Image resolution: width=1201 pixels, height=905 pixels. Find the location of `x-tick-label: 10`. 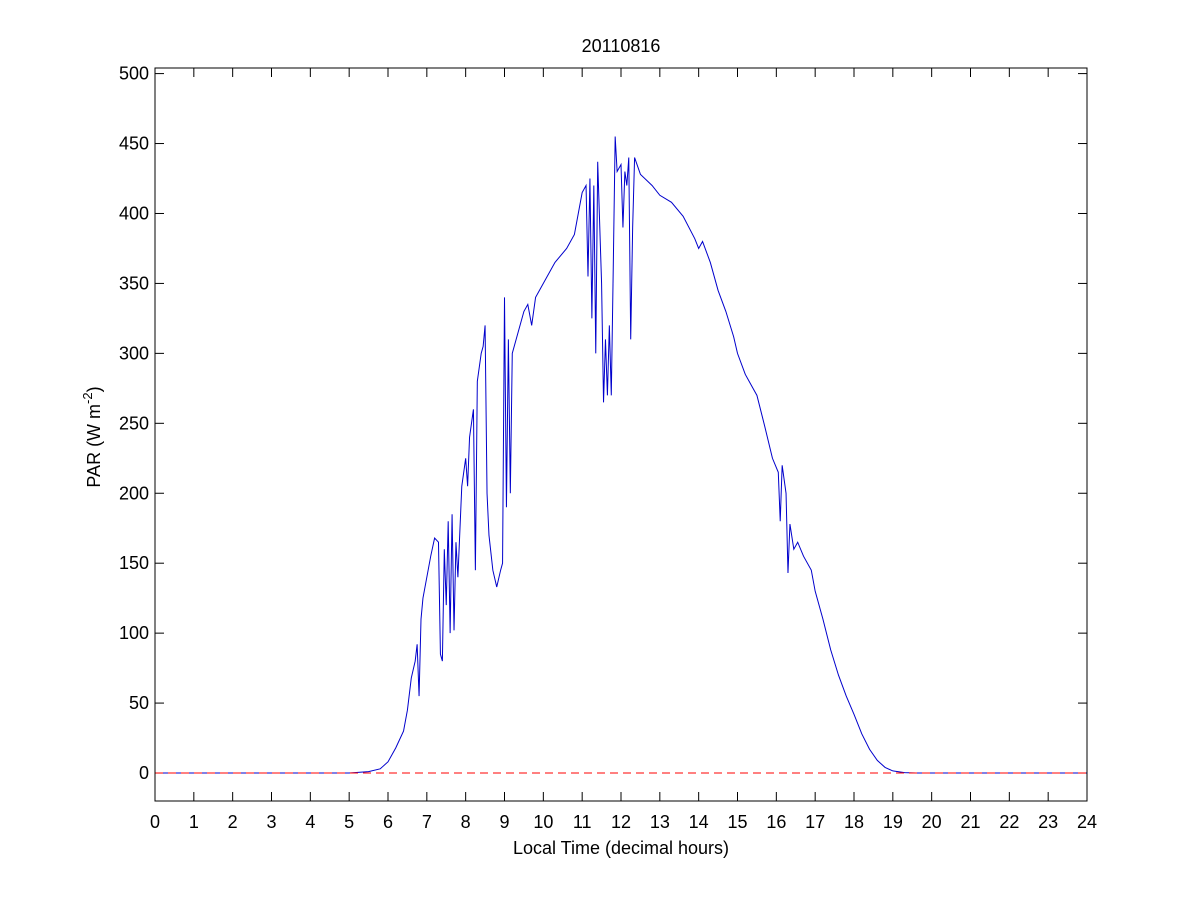

x-tick-label: 10 is located at coordinates (543, 822).